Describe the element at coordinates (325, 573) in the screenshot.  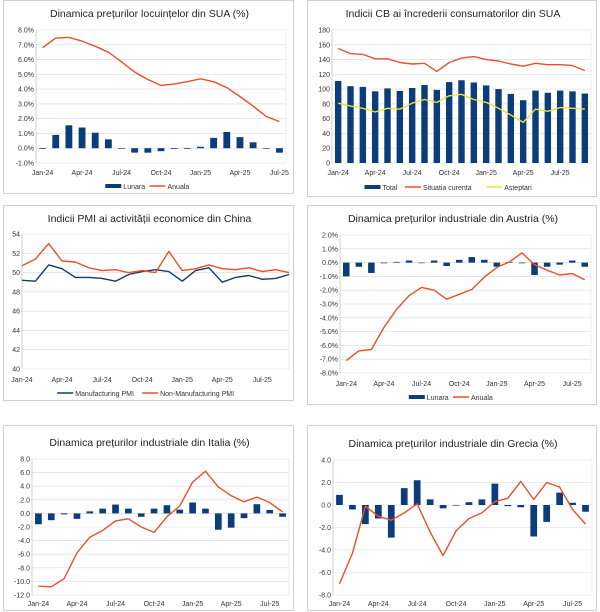
I see `y-tick-label: -6.0` at that location.